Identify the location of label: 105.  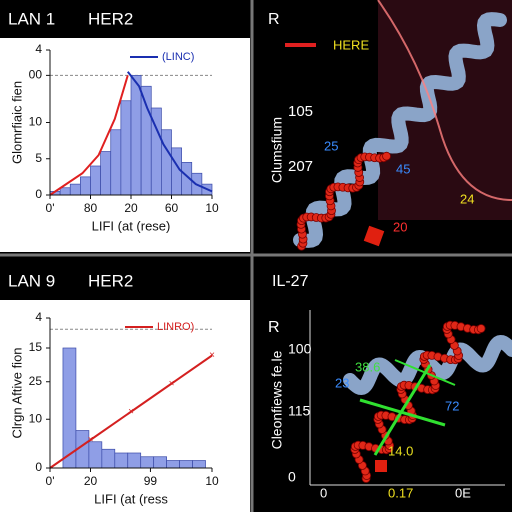
(300, 111).